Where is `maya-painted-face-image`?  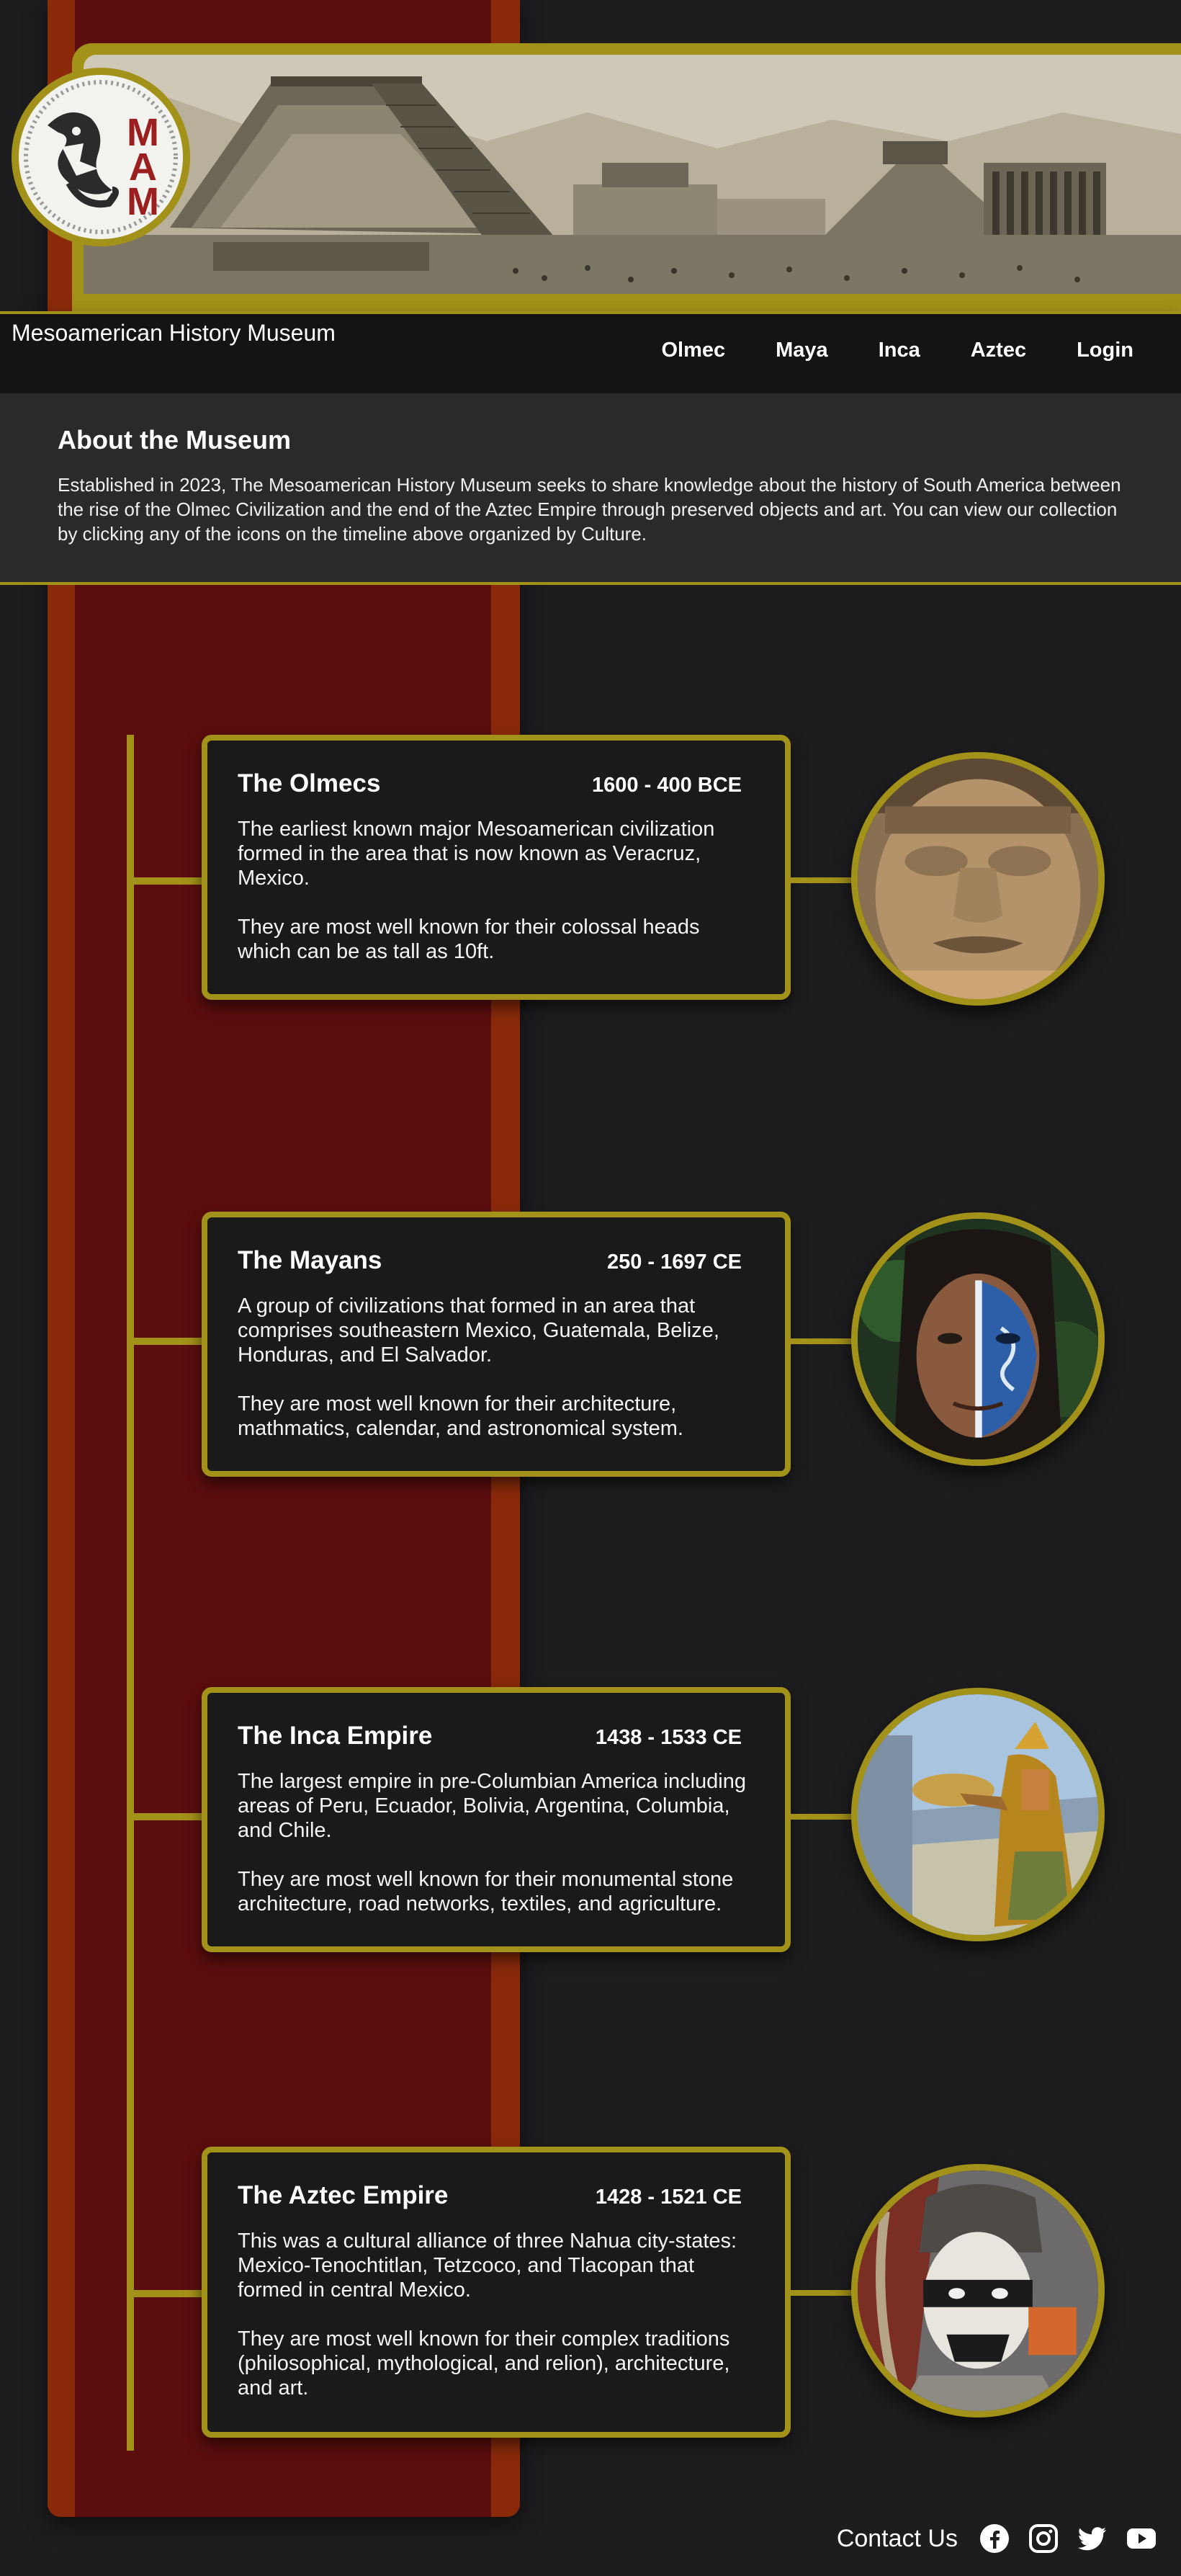 maya-painted-face-image is located at coordinates (978, 1339).